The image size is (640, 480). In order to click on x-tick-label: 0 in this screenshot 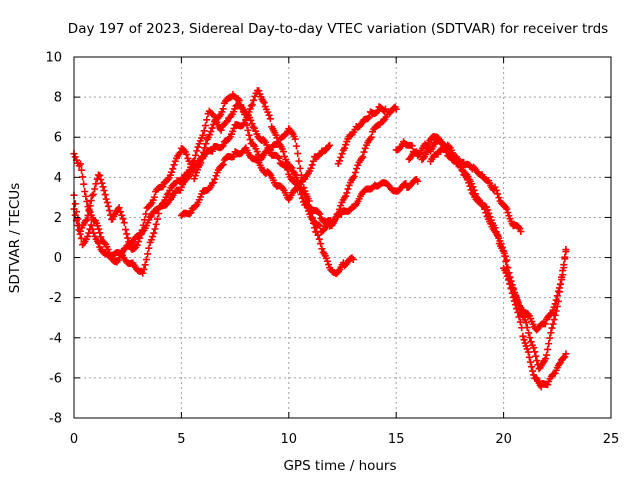, I will do `click(74, 439)`.